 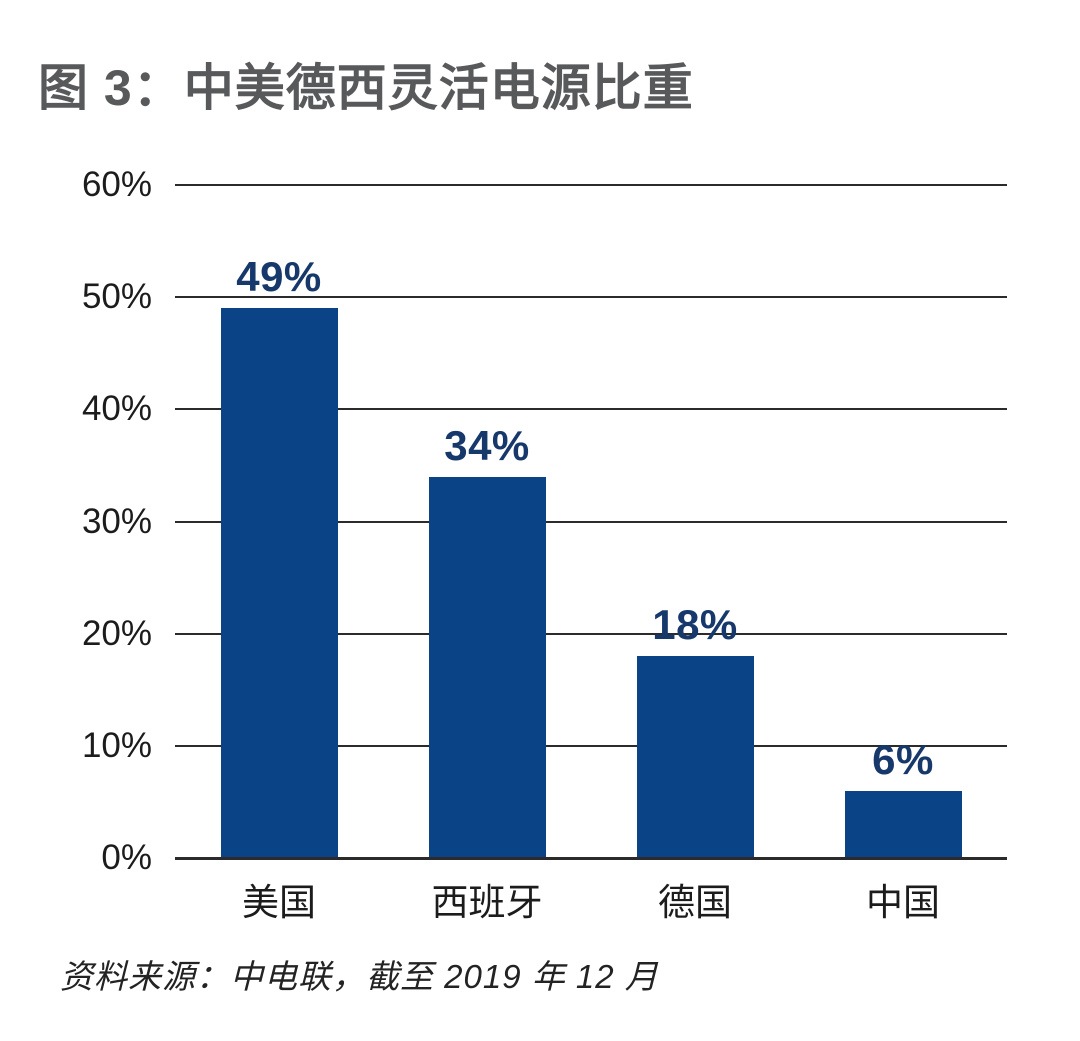 What do you see at coordinates (116, 633) in the screenshot?
I see `y-tick-label: 20%` at bounding box center [116, 633].